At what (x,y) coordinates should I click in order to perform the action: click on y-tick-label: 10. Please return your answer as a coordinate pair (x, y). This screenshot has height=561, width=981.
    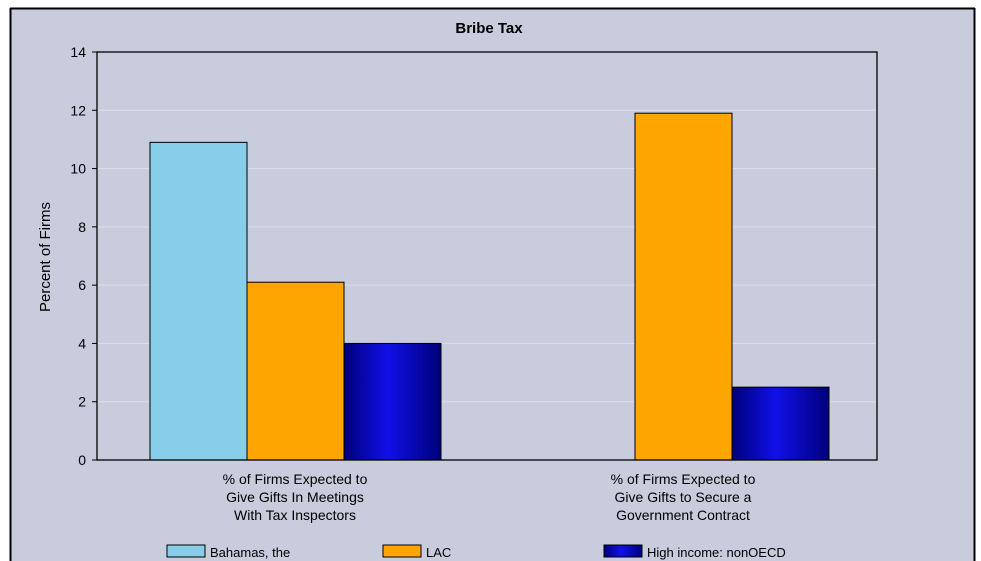
    Looking at the image, I should click on (78, 169).